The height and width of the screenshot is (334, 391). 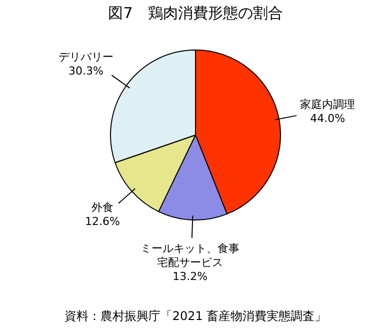 What do you see at coordinates (195, 316) in the screenshot?
I see `text: 資料：農村振興庁「2021 畜産物消費実態調査」` at bounding box center [195, 316].